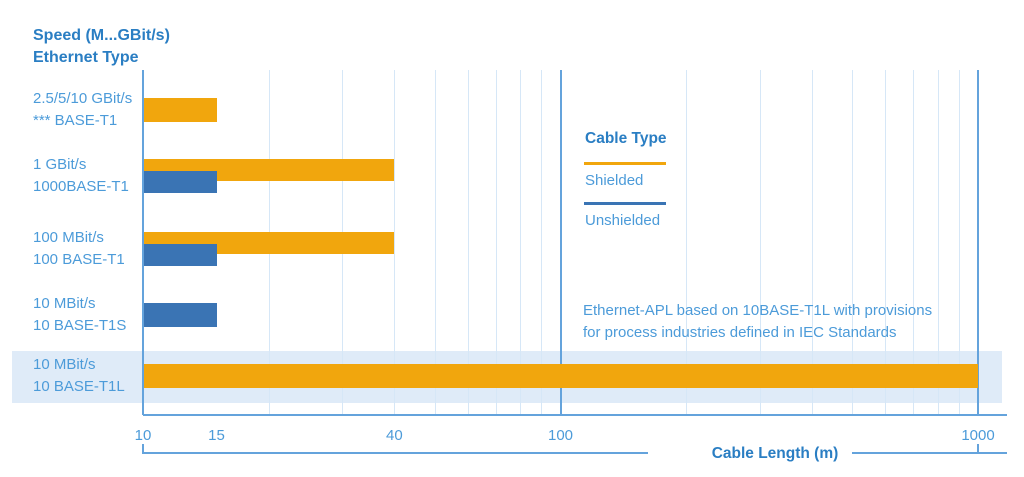 The height and width of the screenshot is (477, 1024). Describe the element at coordinates (79, 315) in the screenshot. I see `category-label: 10 MBit/s 10 BASE-T1S` at that location.